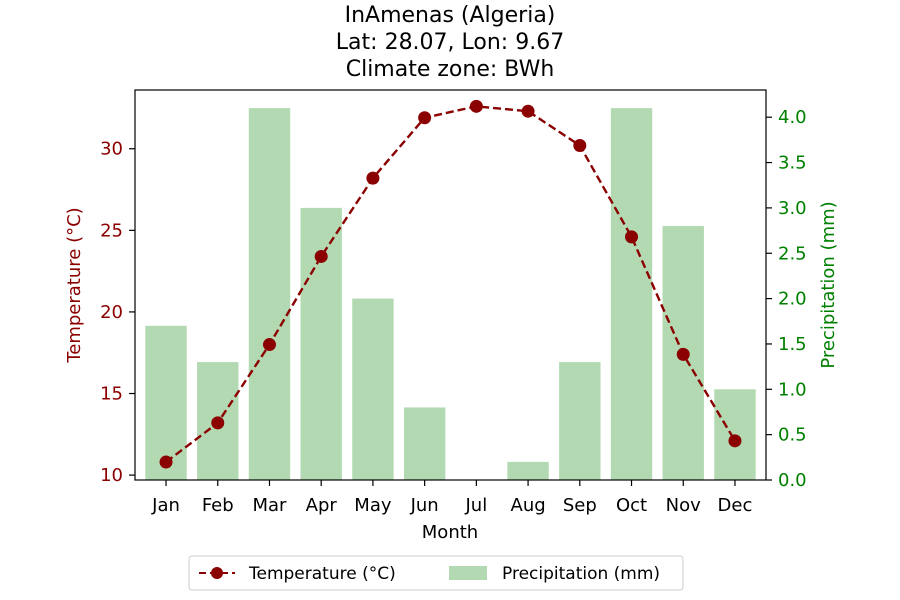  I want to click on title-line-1: InAmenas (Algeria), so click(450, 15).